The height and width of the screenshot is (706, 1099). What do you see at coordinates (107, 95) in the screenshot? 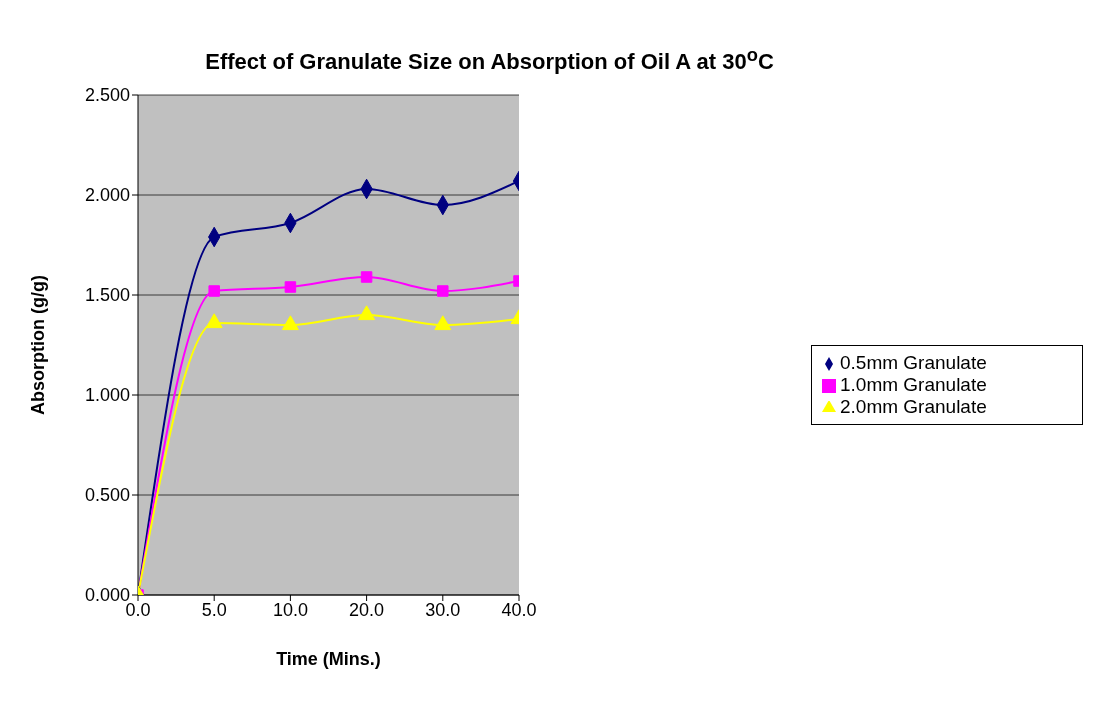
I see `y-tick-label: 2.500` at bounding box center [107, 95].